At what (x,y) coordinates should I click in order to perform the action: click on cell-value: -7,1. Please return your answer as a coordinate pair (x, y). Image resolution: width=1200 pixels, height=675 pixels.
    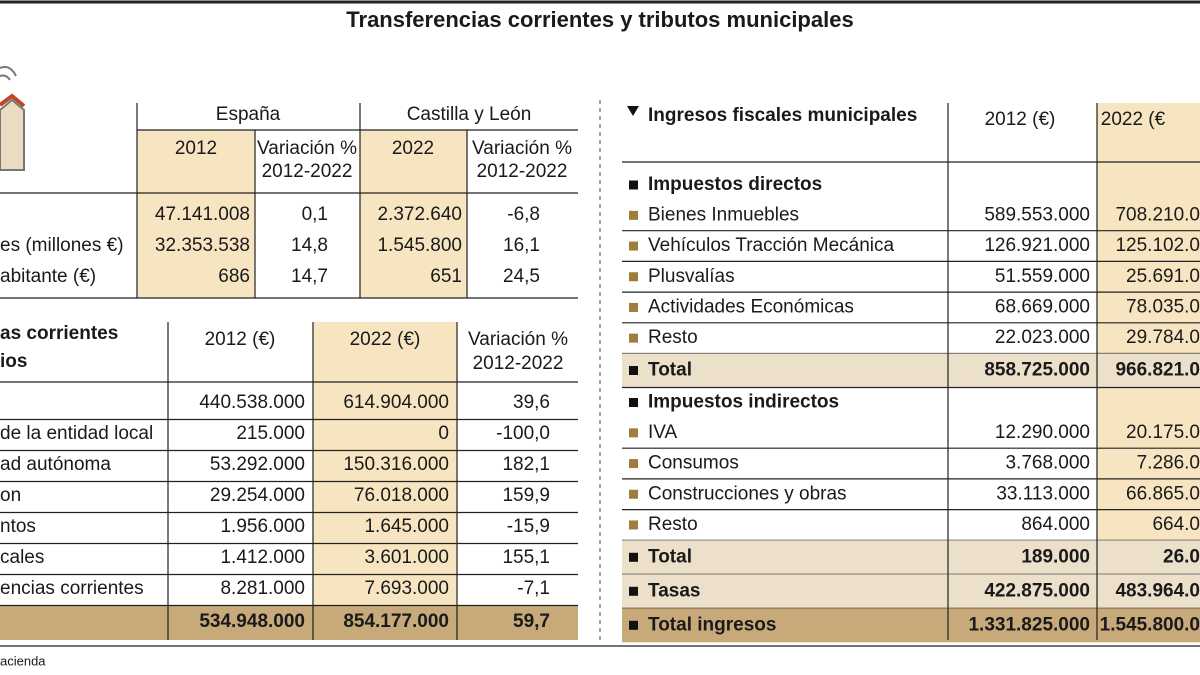
    Looking at the image, I should click on (533, 588).